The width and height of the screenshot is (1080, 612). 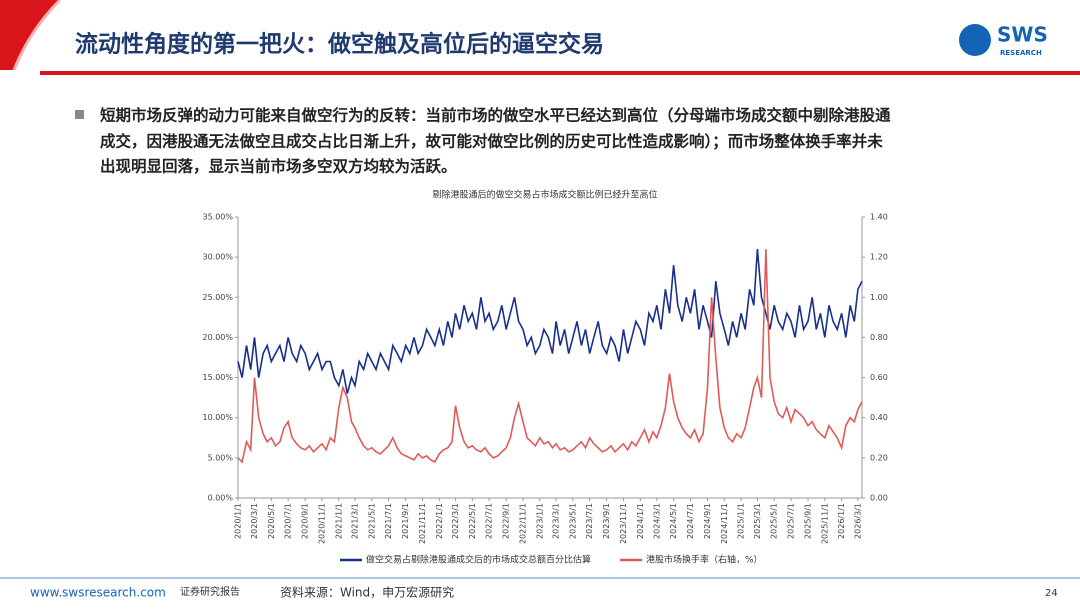 What do you see at coordinates (79, 114) in the screenshot?
I see `bullet-mark` at bounding box center [79, 114].